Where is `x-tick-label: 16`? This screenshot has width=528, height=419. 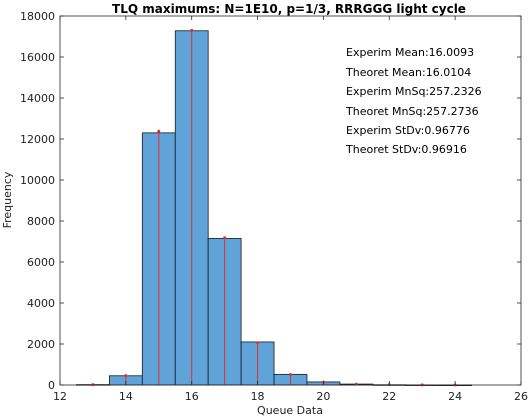
x-tick-label: 16 is located at coordinates (192, 396).